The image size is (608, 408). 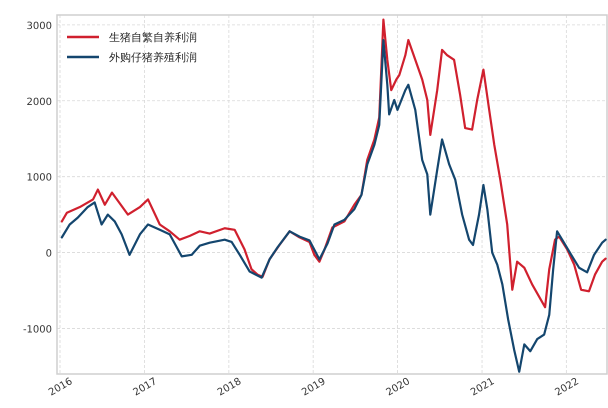 I want to click on y-tick-label: 2000, so click(x=39, y=102).